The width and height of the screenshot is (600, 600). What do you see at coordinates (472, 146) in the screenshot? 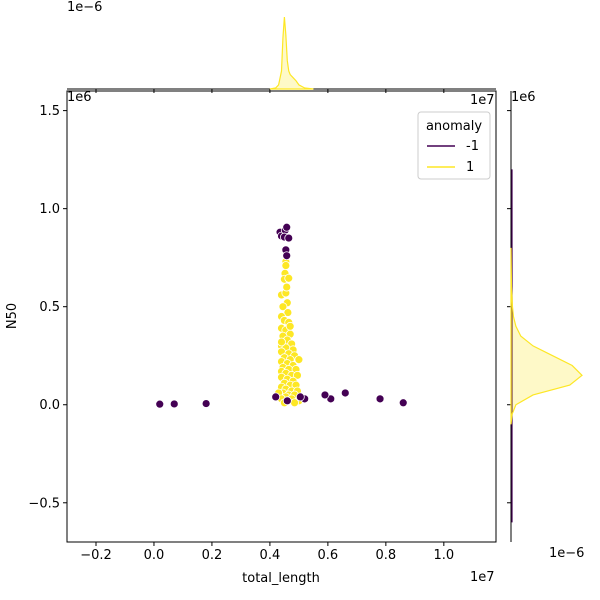
I see `legend-label-neg1: -1` at bounding box center [472, 146].